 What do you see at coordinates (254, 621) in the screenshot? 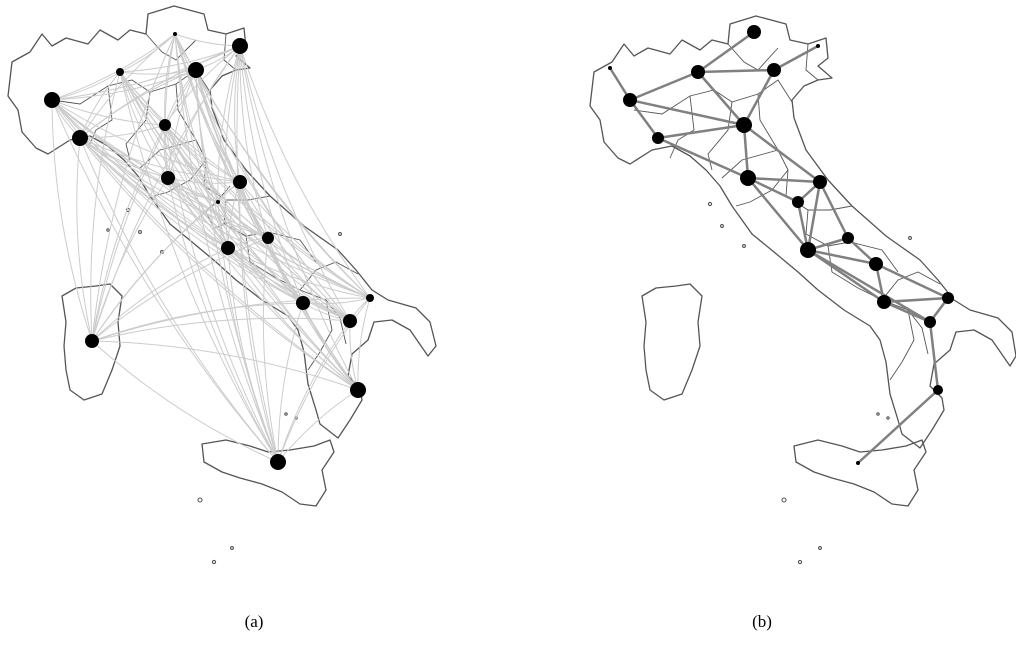
I see `caption-a: (a)` at bounding box center [254, 621].